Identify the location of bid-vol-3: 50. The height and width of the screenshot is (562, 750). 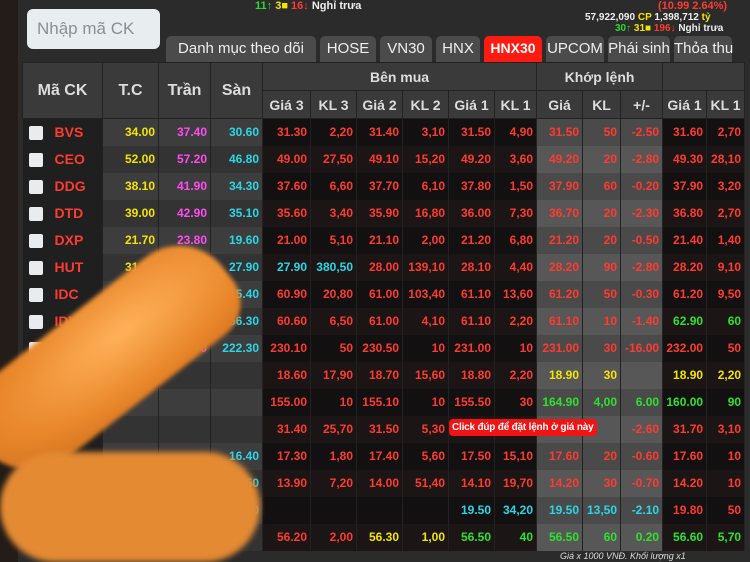
(333, 348).